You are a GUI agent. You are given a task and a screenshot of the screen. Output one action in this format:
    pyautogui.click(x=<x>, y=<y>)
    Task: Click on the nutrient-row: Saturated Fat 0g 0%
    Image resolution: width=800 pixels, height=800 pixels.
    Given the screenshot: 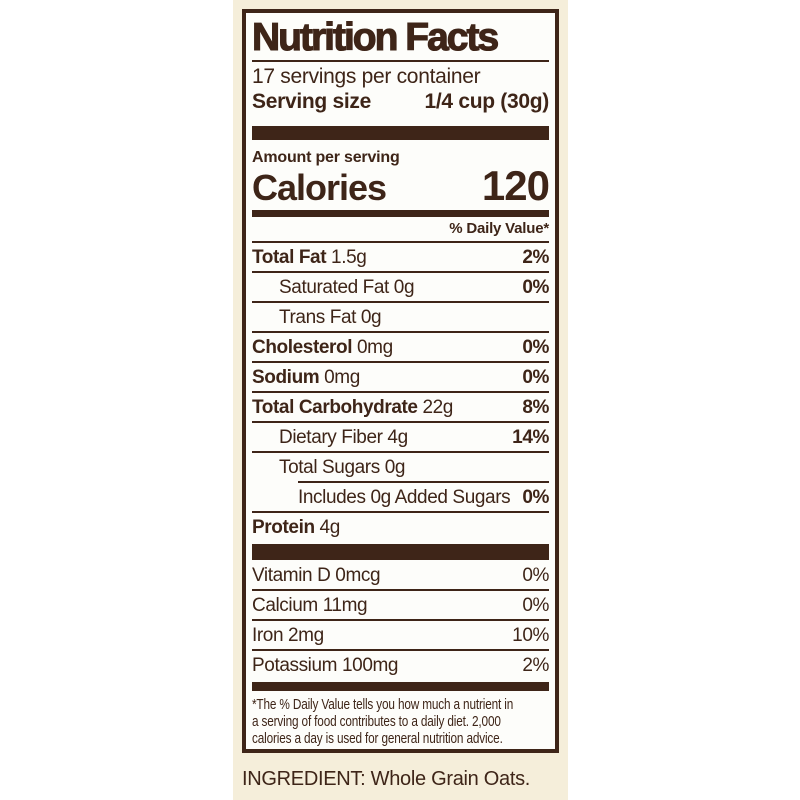 What is the action you would take?
    pyautogui.click(x=400, y=286)
    